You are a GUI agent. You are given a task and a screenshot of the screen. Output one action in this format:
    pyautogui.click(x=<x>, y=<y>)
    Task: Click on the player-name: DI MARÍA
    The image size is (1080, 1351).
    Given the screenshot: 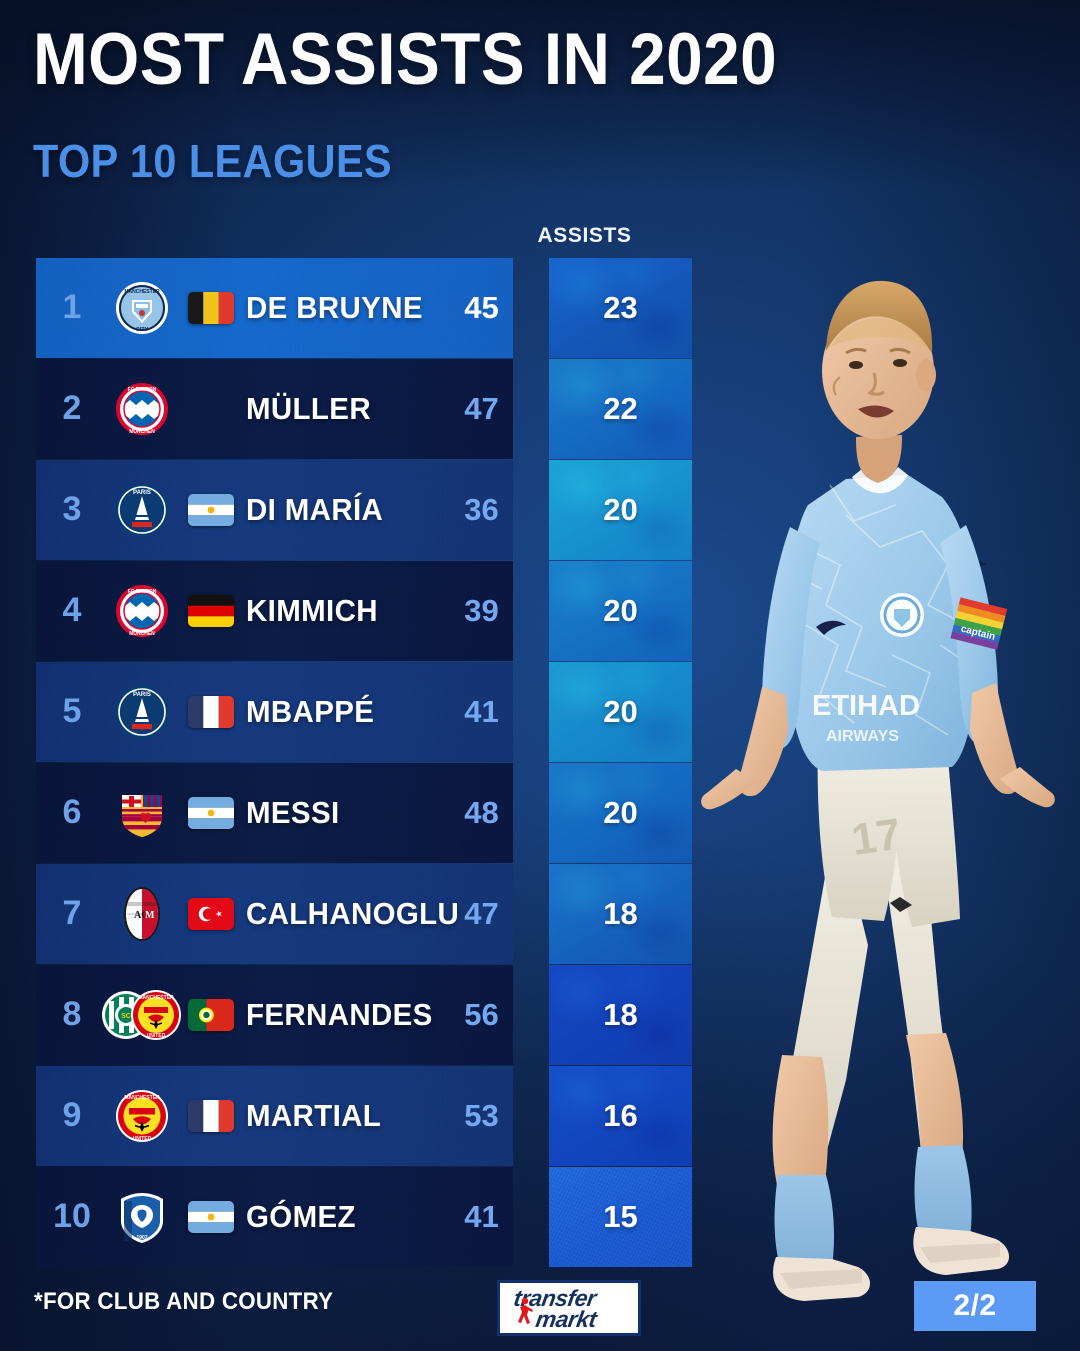 What is the action you would take?
    pyautogui.click(x=315, y=509)
    